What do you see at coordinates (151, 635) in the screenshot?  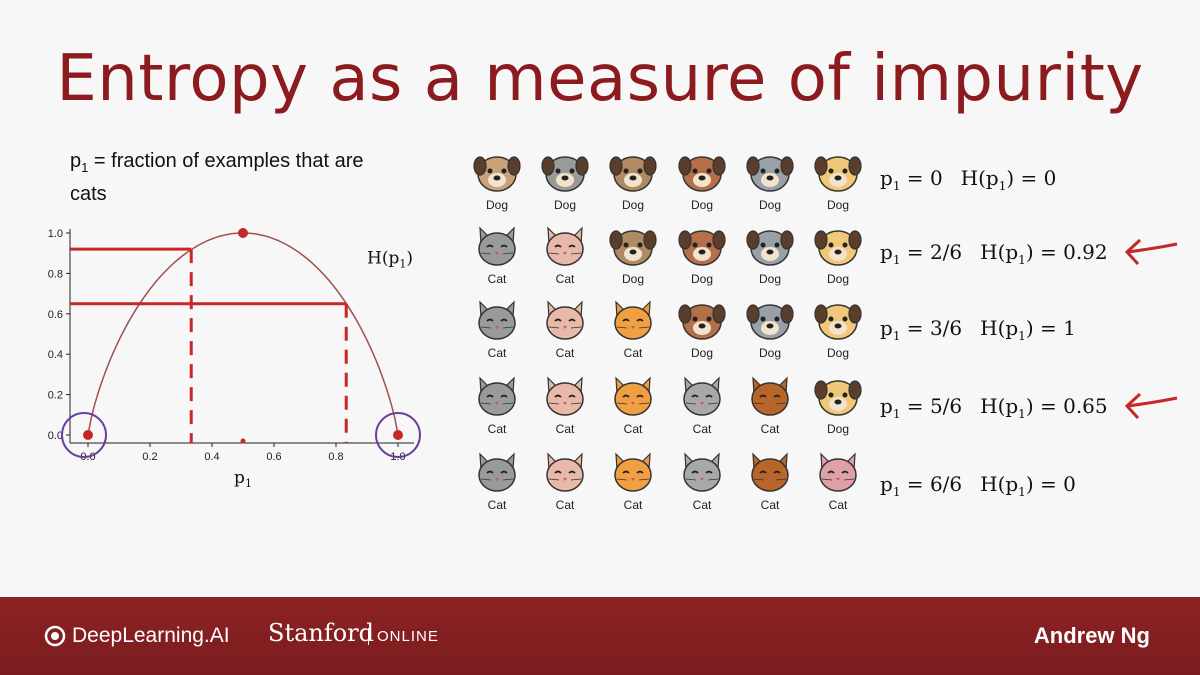 I see `deeplearning-brand-text: DeepLearning.AI` at bounding box center [151, 635].